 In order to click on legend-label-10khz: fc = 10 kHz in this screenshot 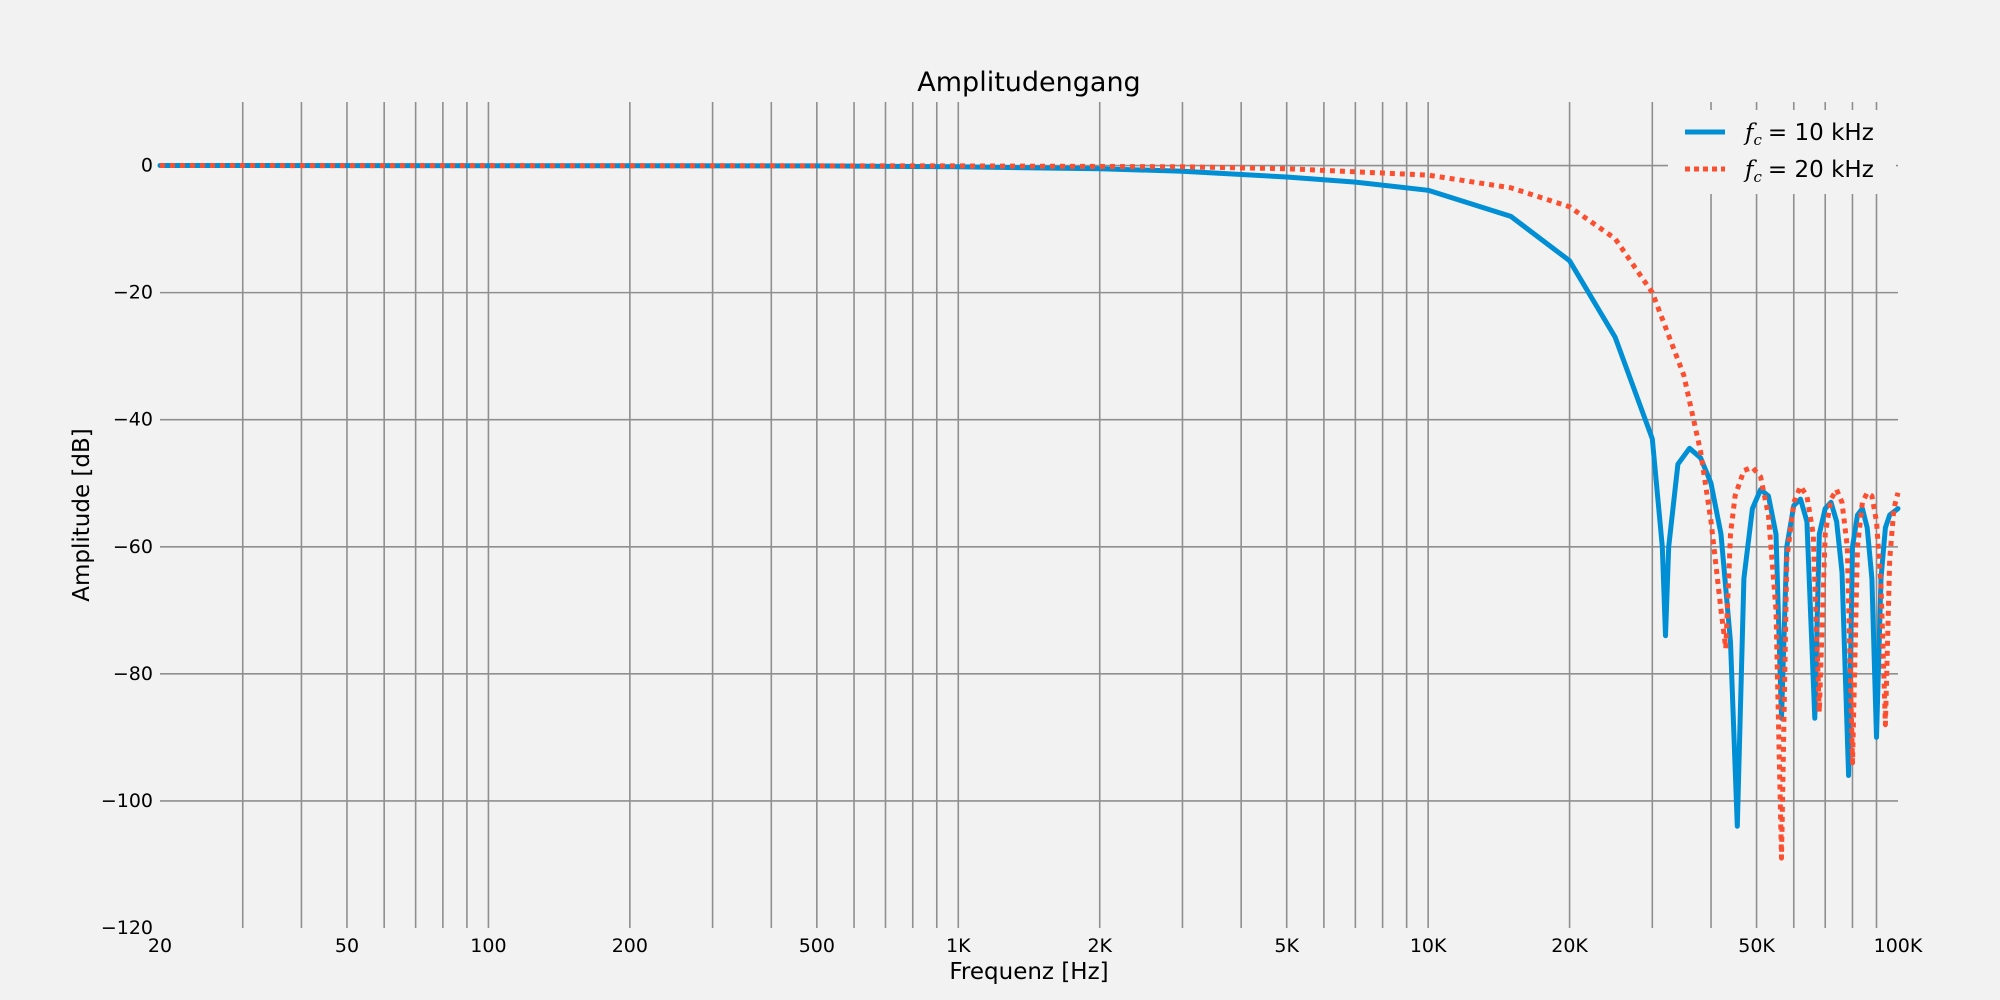, I will do `click(1808, 134)`.